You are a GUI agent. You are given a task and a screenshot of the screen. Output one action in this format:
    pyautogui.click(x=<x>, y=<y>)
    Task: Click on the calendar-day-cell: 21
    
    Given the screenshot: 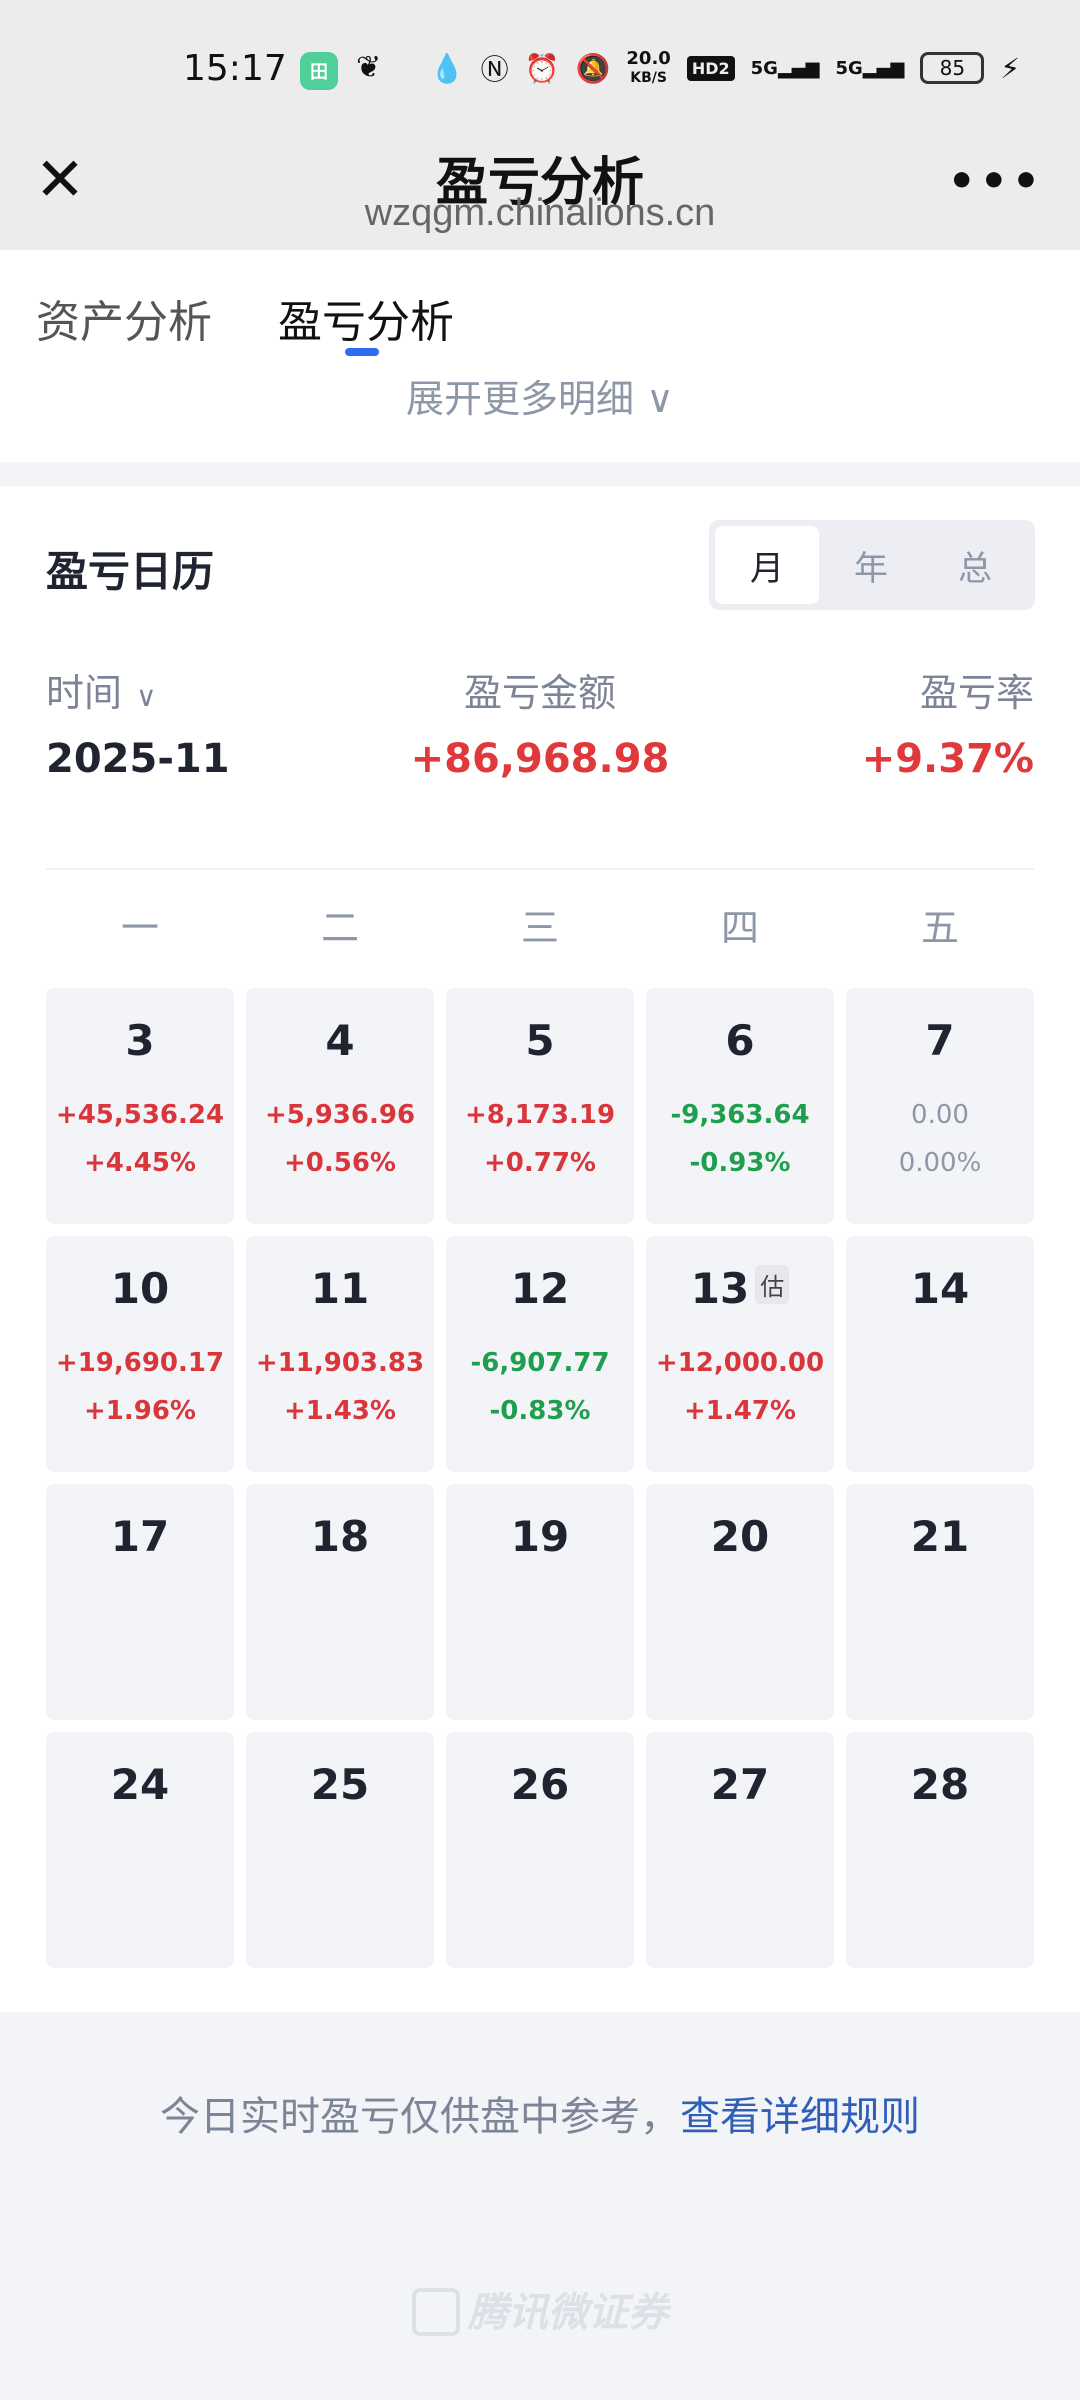 What is the action you would take?
    pyautogui.click(x=940, y=1602)
    